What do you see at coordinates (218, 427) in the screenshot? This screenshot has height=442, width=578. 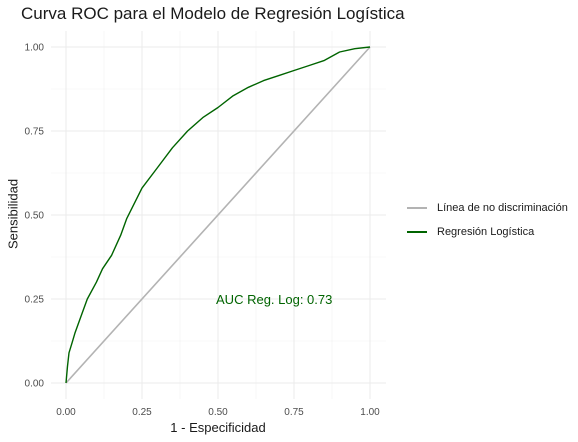 I see `x-axis-label: 1 - Especificidad` at bounding box center [218, 427].